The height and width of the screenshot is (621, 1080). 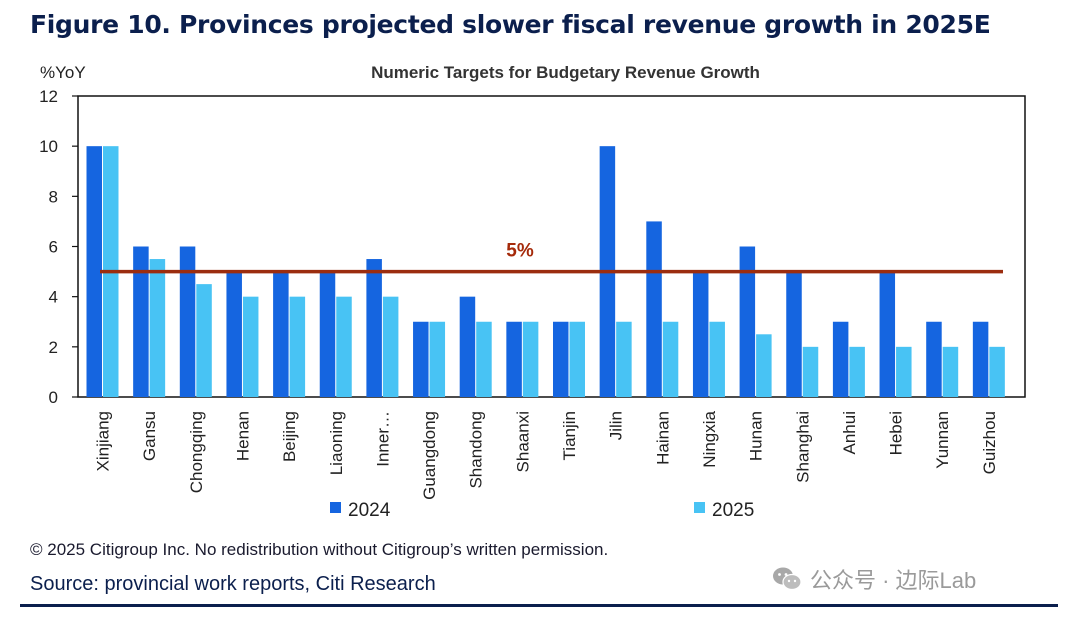 What do you see at coordinates (53, 397) in the screenshot?
I see `y-tick-label: 0` at bounding box center [53, 397].